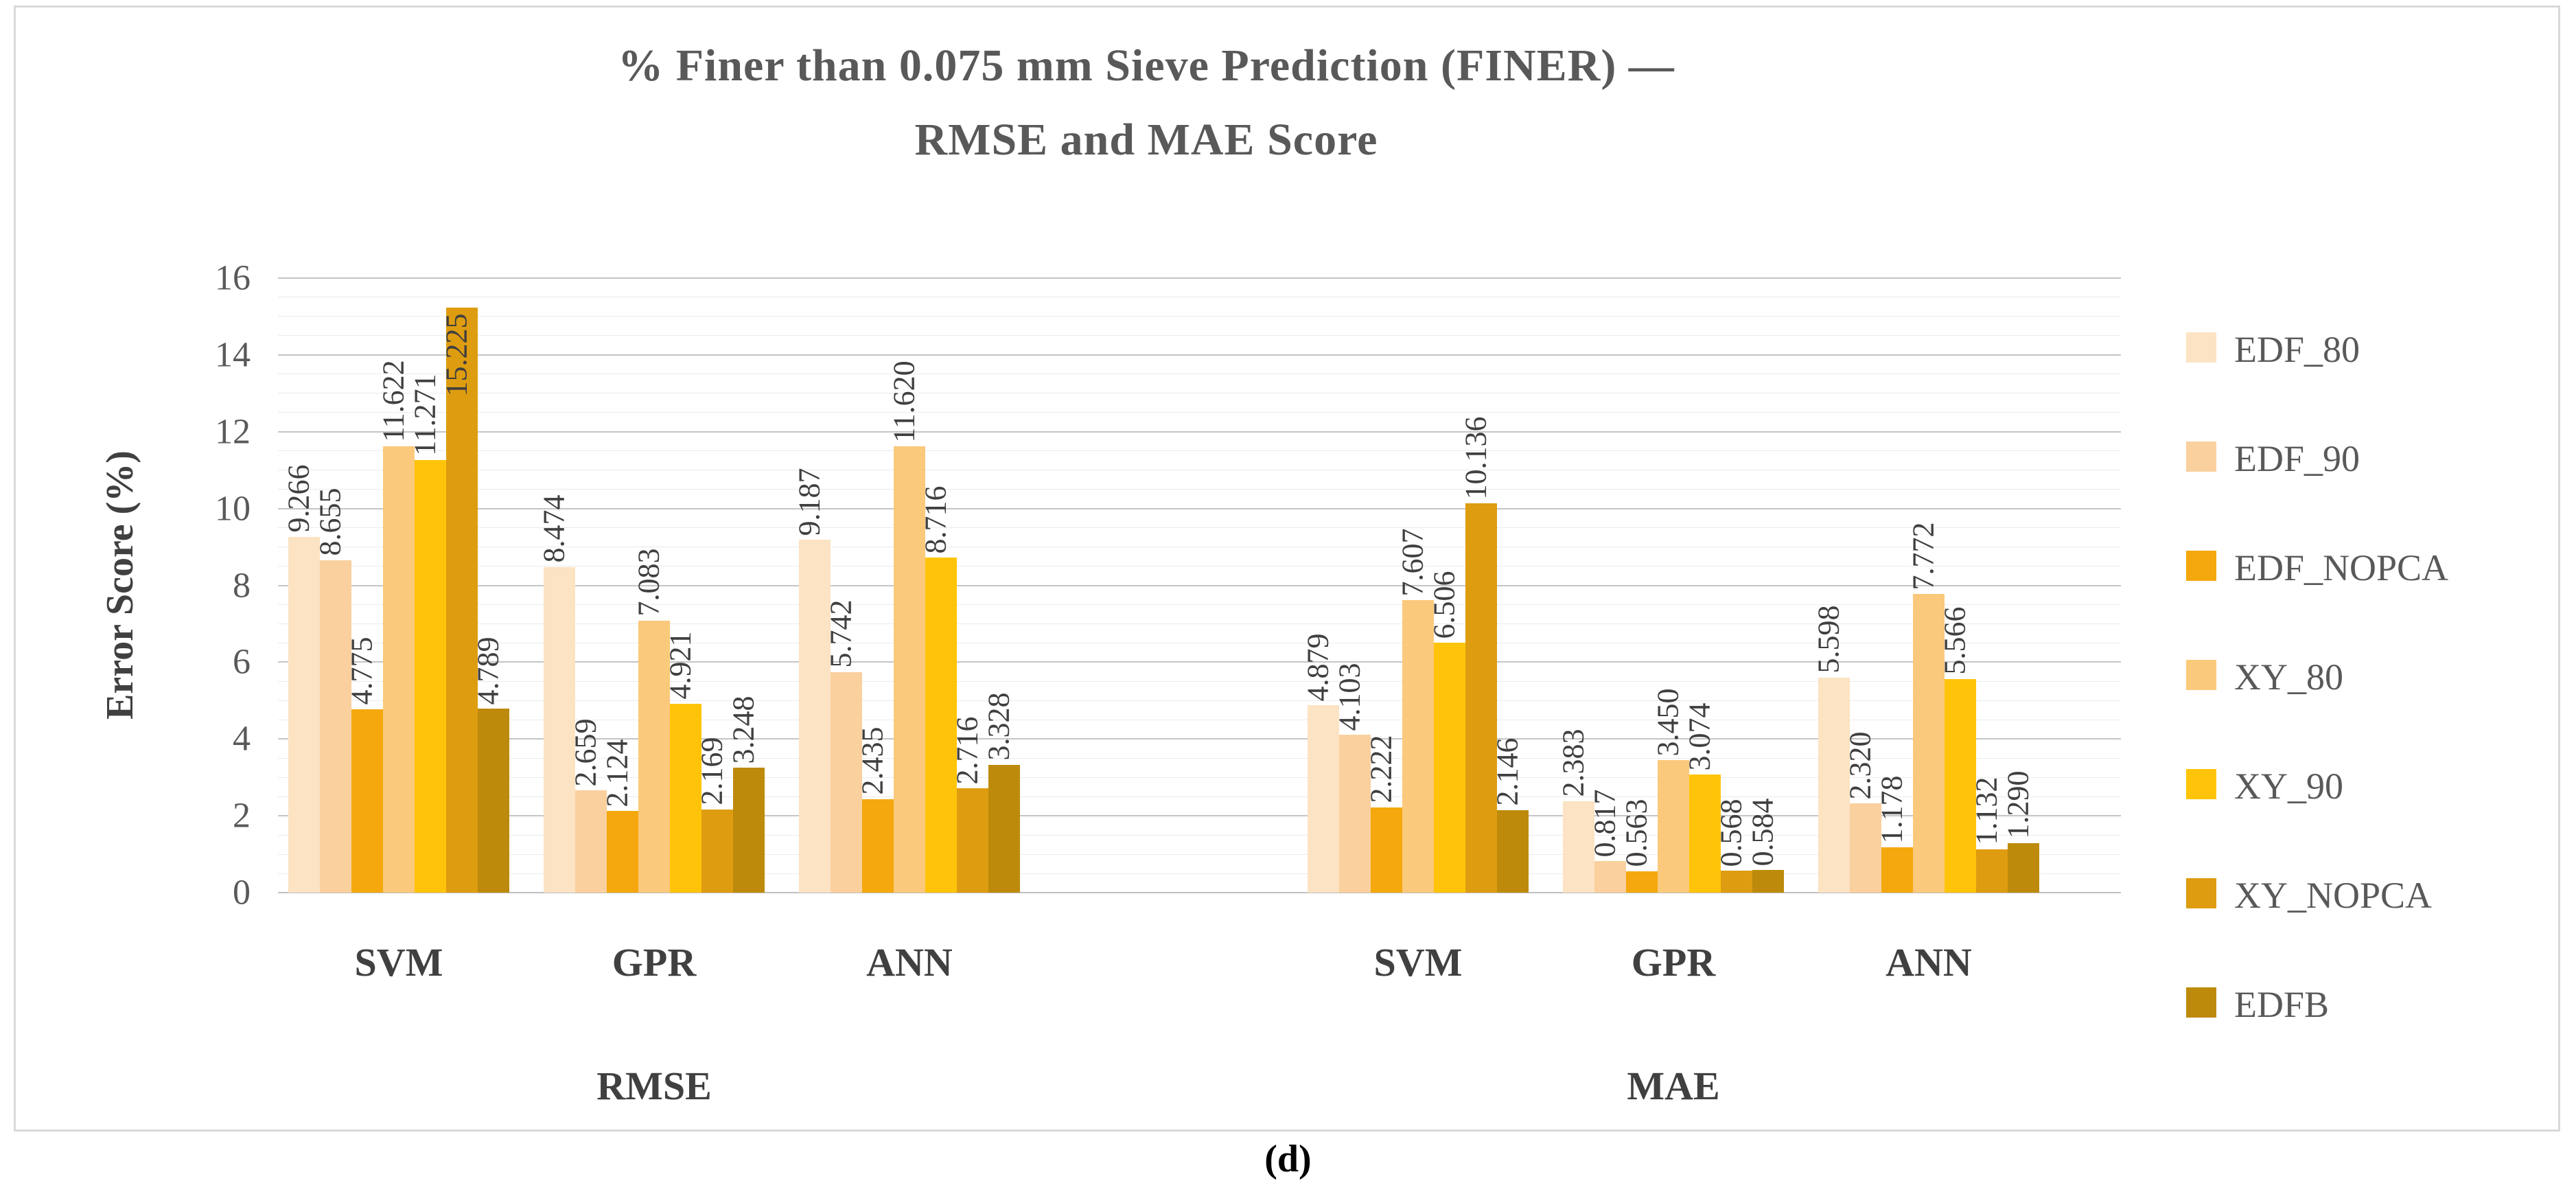 This screenshot has width=2576, height=1181. I want to click on bar-value-label: 4.775, so click(362, 671).